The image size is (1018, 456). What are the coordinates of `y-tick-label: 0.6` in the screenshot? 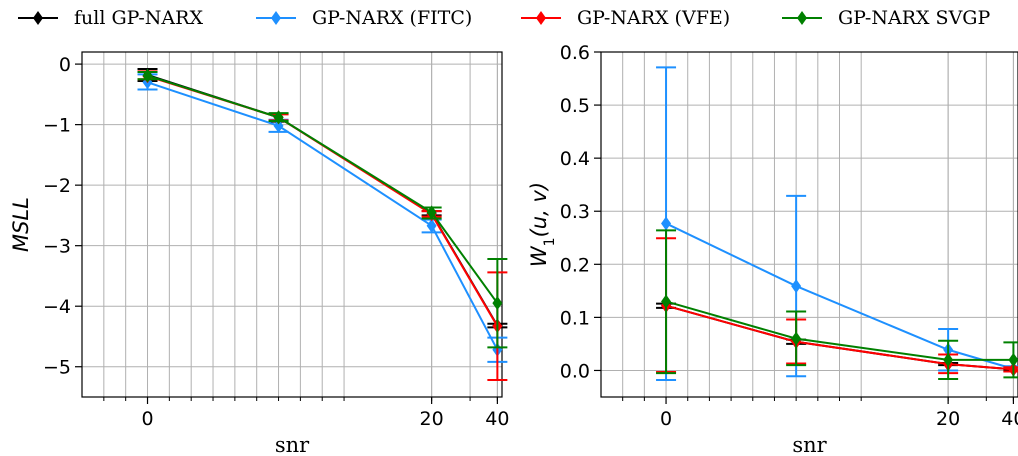 It's located at (575, 53).